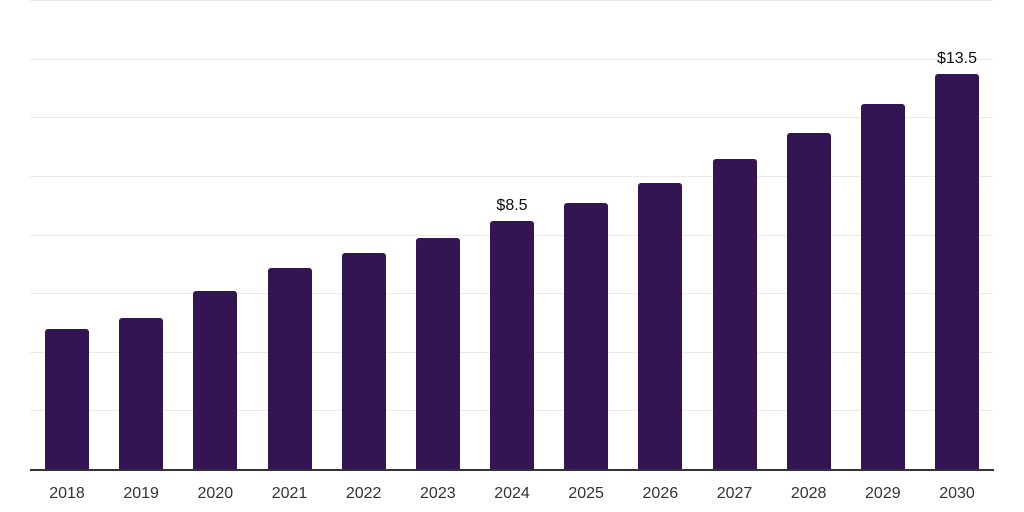  Describe the element at coordinates (660, 493) in the screenshot. I see `x-axis-label-2026: 2026` at that location.